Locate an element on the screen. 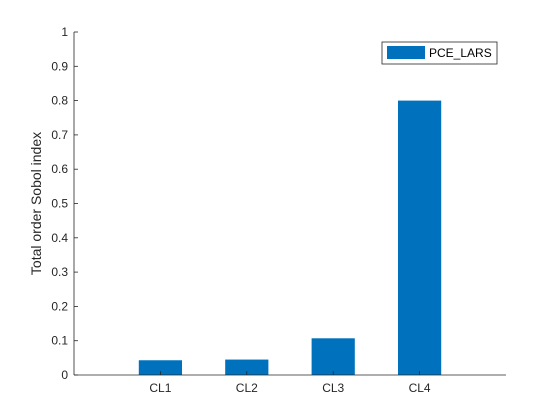 The image size is (560, 420). y-tick-label: 0.4 is located at coordinates (59, 238).